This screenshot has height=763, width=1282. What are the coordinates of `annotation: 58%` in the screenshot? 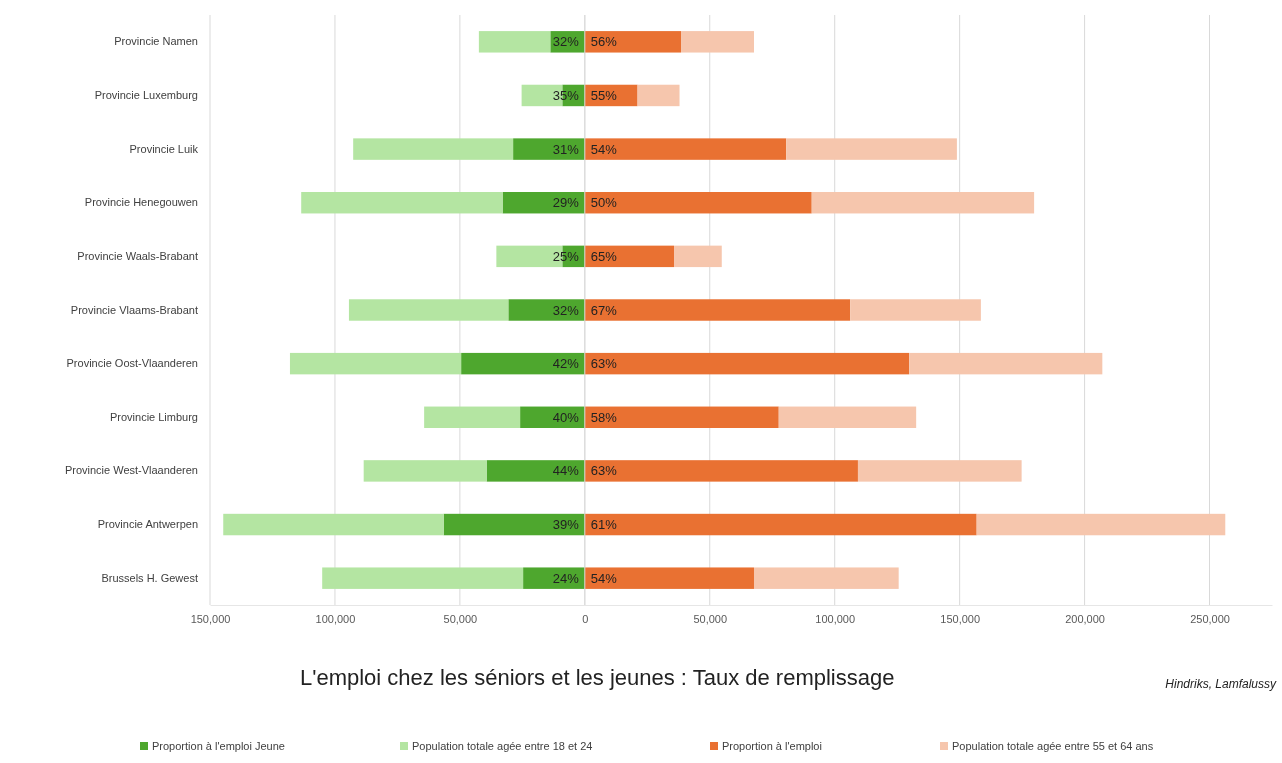 It's located at (604, 417).